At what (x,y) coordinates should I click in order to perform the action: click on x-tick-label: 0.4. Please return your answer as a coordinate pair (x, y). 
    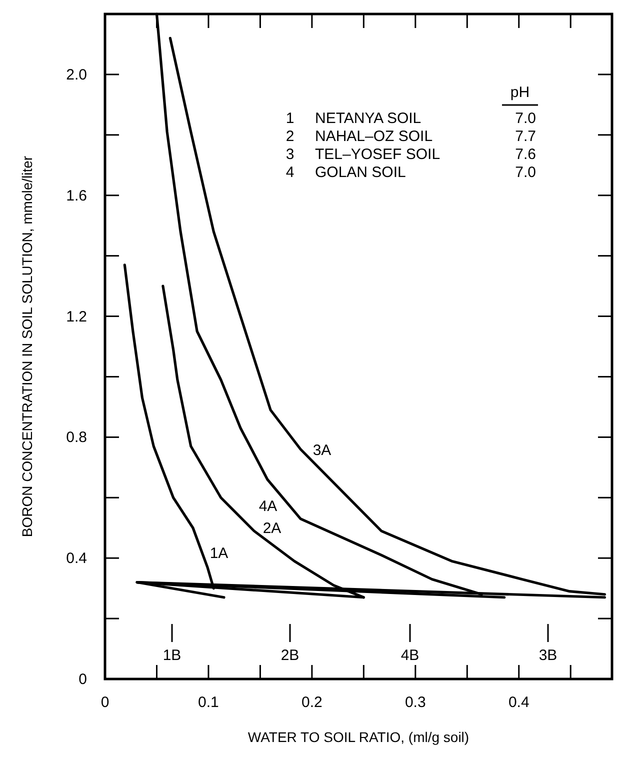
    Looking at the image, I should click on (519, 702).